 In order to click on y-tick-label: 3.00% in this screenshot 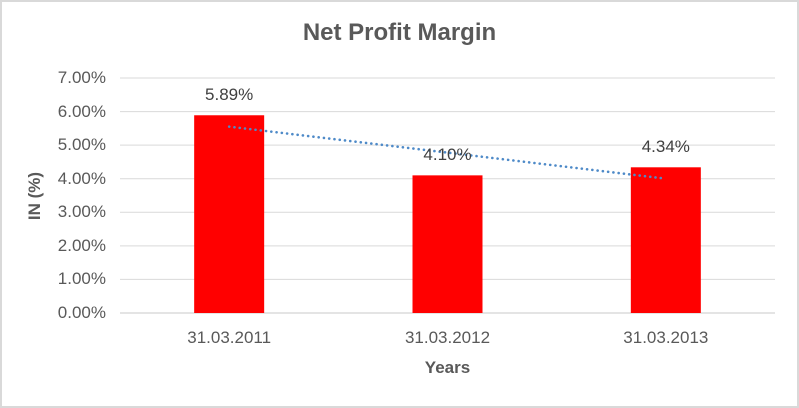, I will do `click(81, 212)`.